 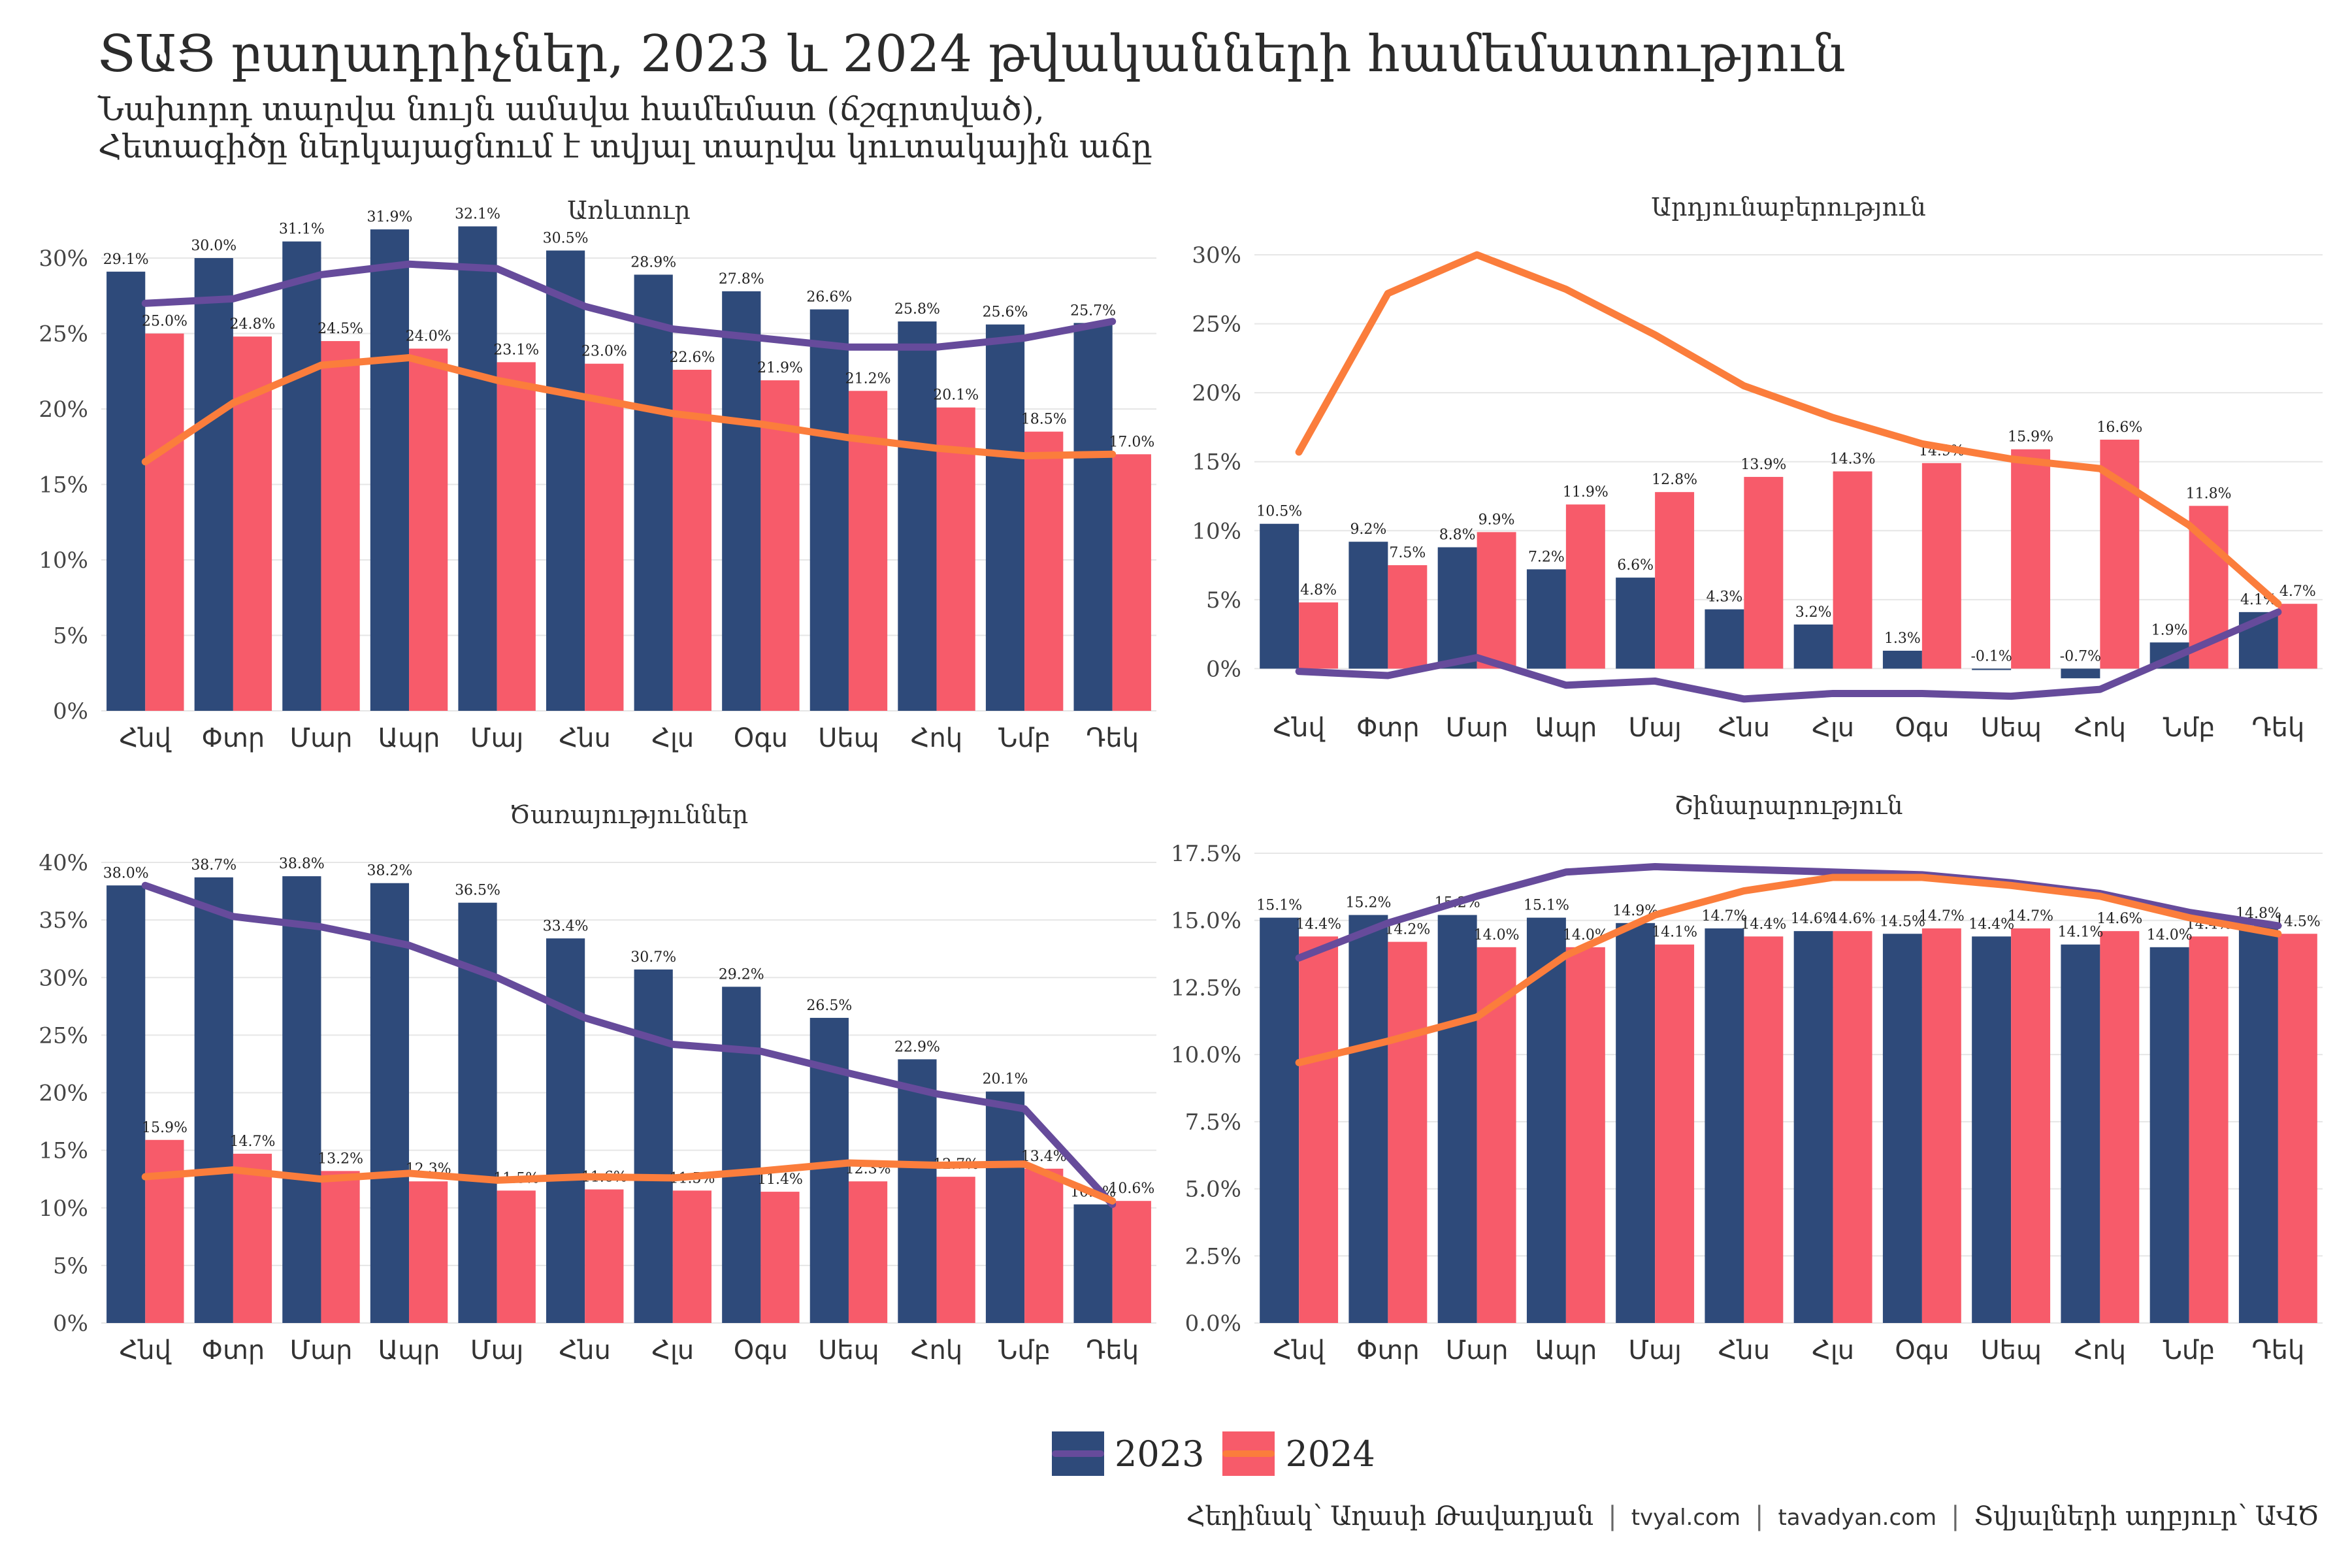 What do you see at coordinates (1078, 1453) in the screenshot?
I see `legend-line-2023` at bounding box center [1078, 1453].